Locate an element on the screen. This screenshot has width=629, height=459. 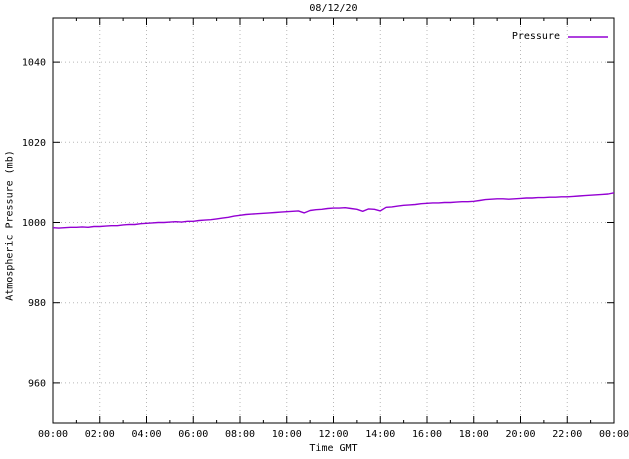
x-tick-label: 16:00 is located at coordinates (427, 434).